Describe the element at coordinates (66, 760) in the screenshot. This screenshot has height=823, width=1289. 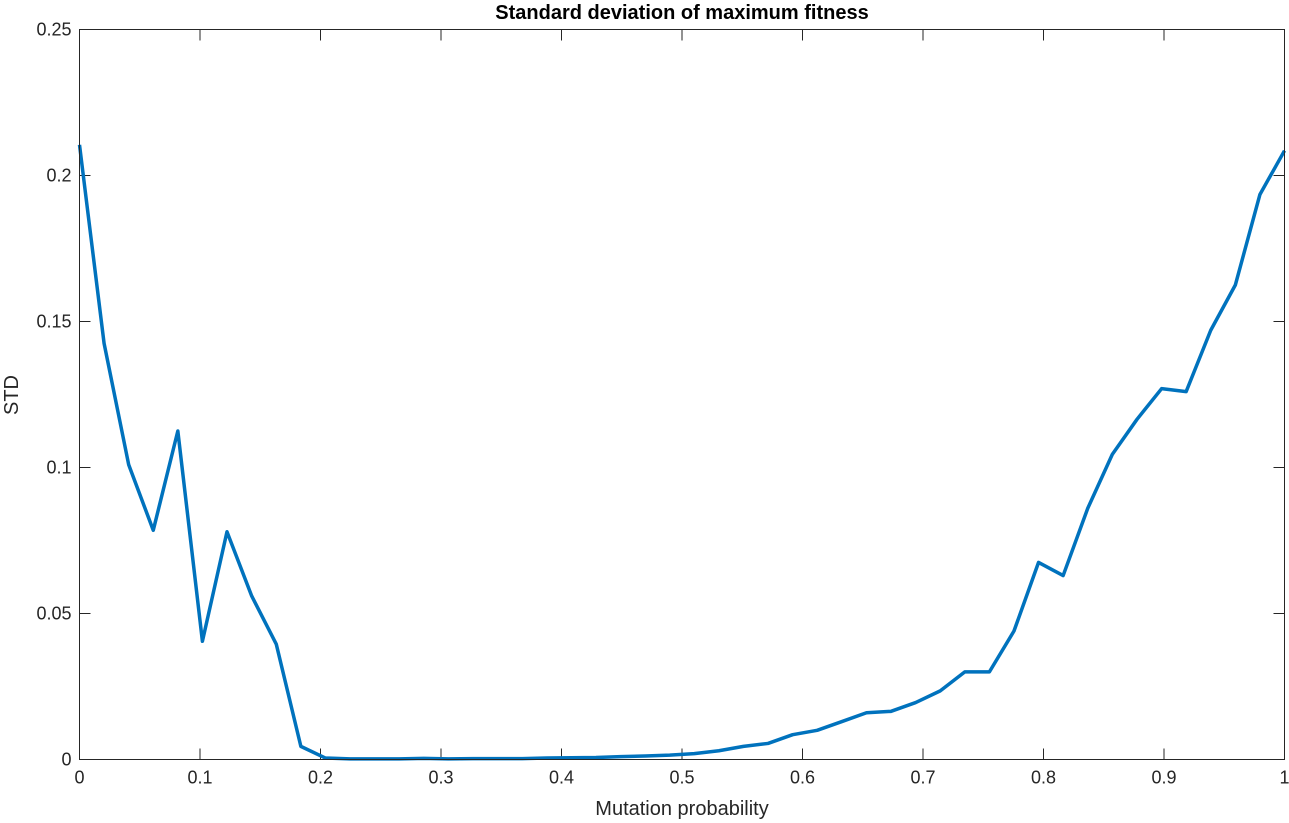
I see `y-tick-label: 0` at that location.